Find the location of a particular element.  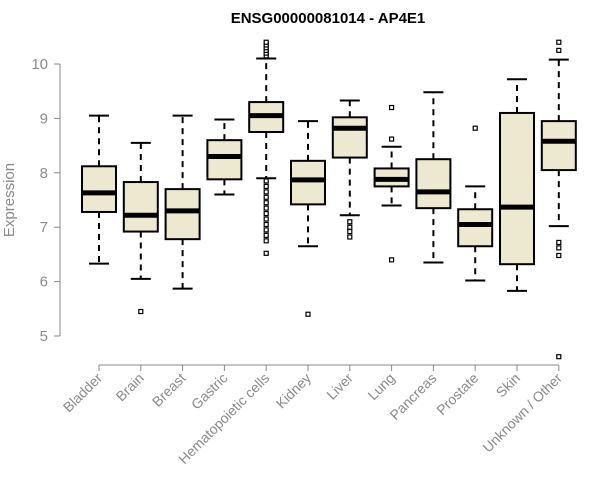

x-tick-label: Prostate is located at coordinates (457, 394).